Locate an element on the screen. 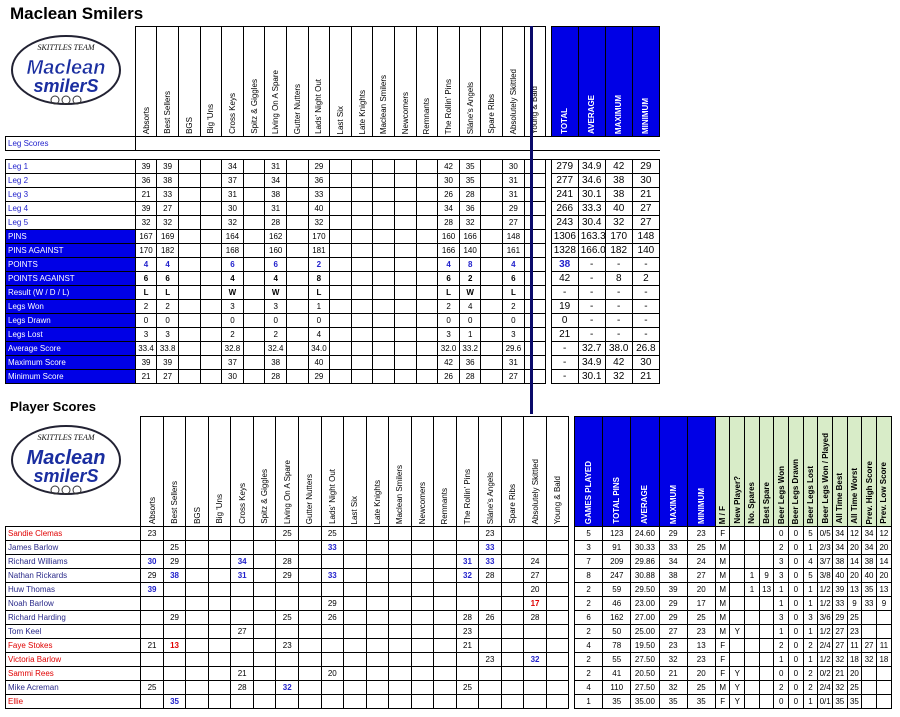 The image size is (900, 717). player-summary: 25 is located at coordinates (701, 687).